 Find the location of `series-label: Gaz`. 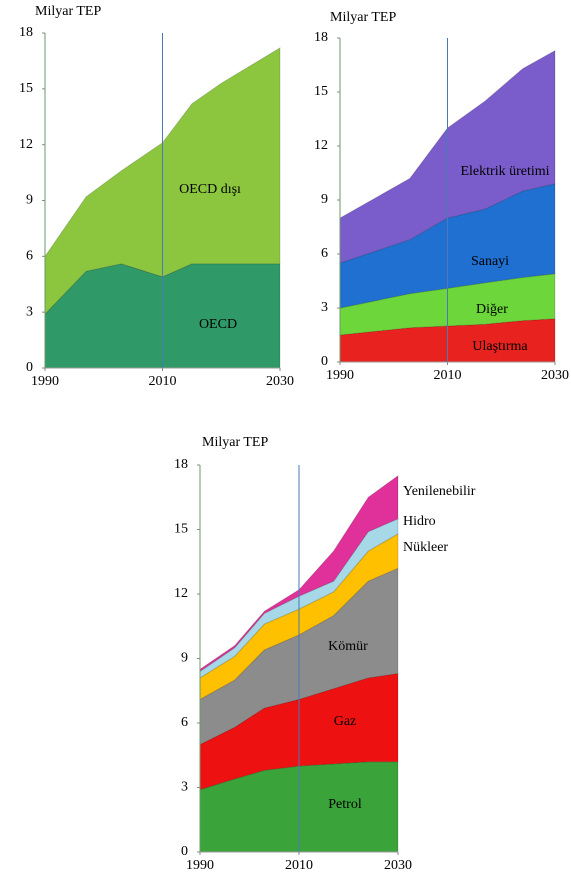

series-label: Gaz is located at coordinates (345, 721).